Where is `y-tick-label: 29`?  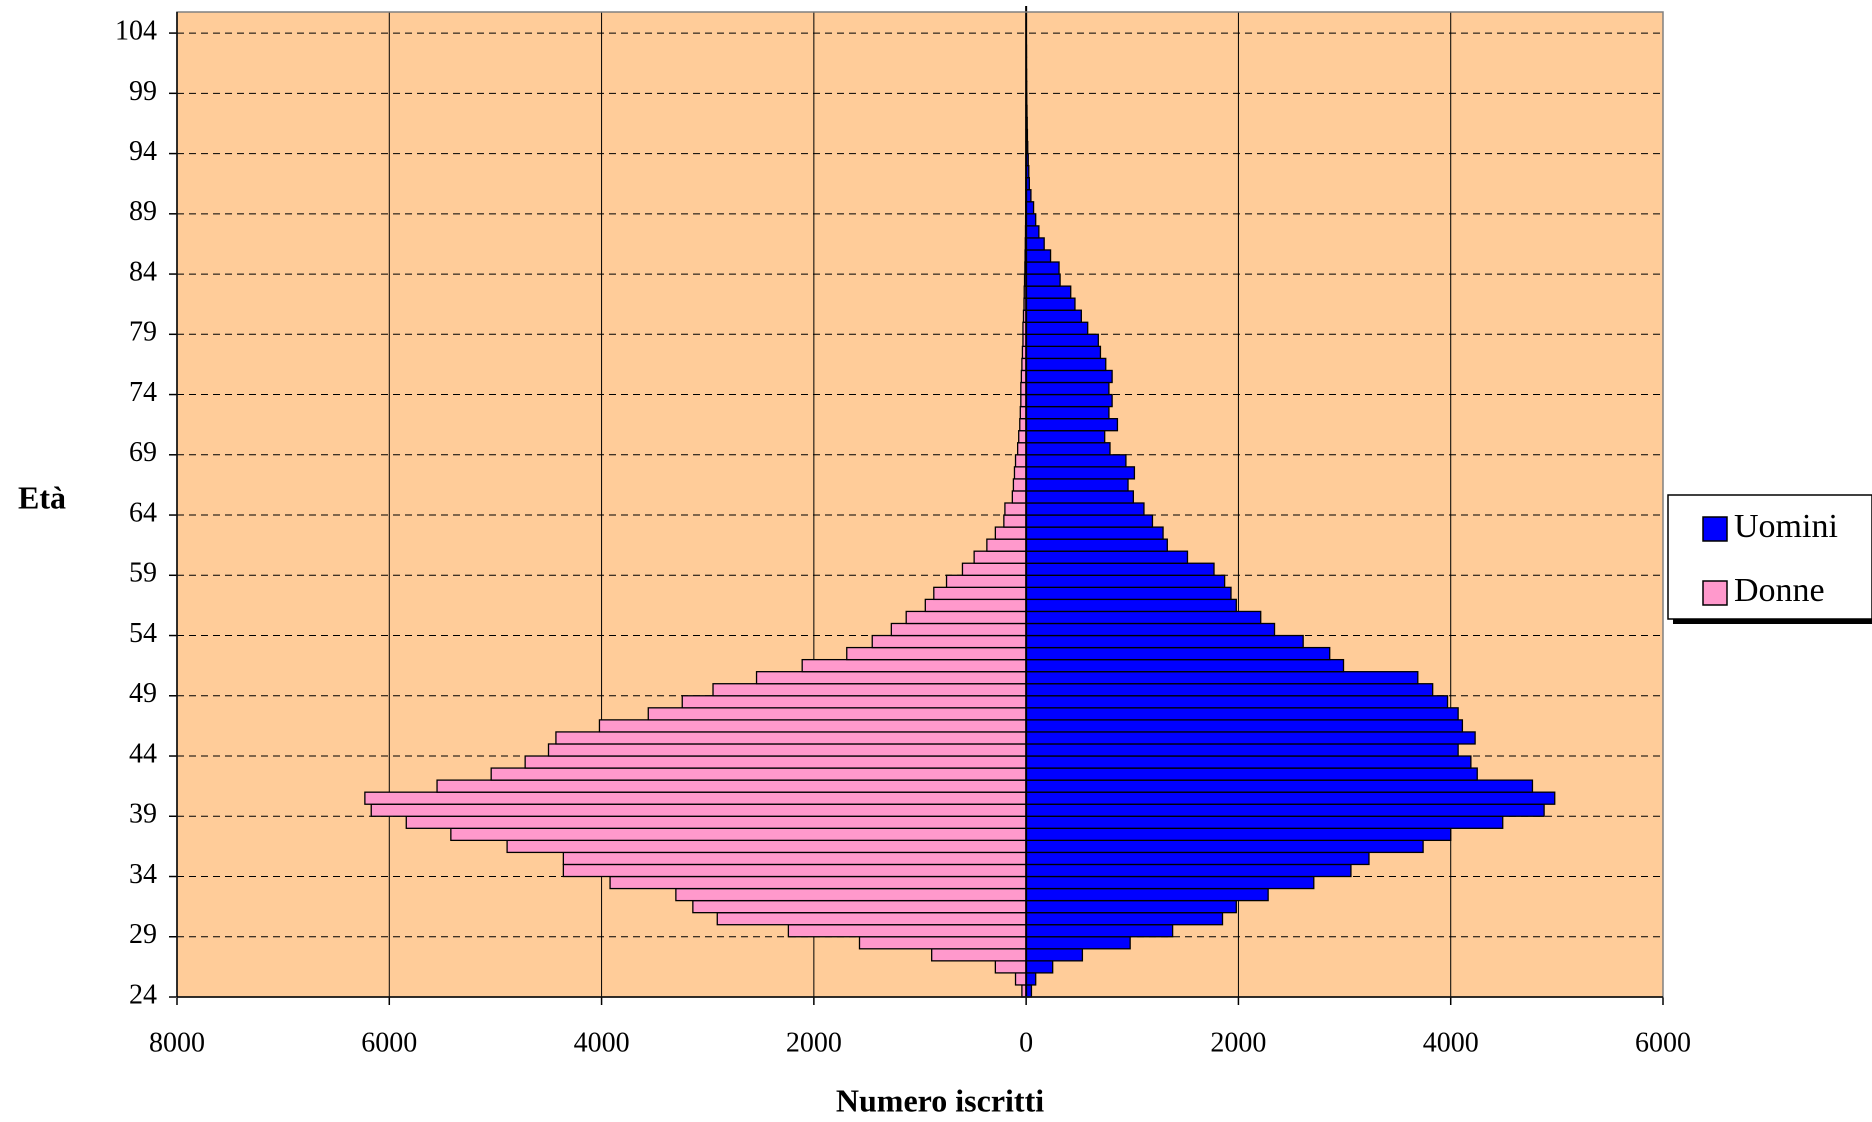 y-tick-label: 29 is located at coordinates (143, 934).